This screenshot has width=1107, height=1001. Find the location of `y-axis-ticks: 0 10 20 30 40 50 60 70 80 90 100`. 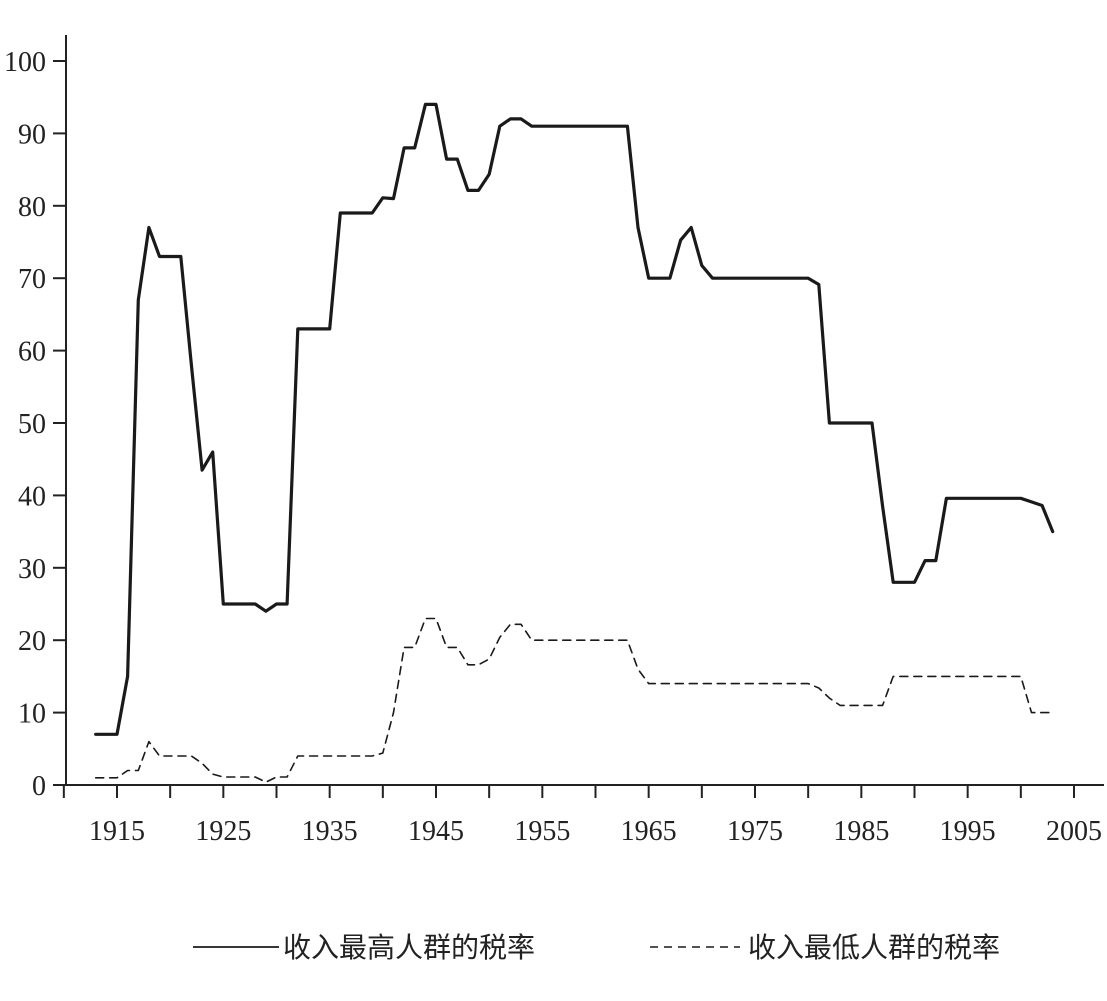

y-axis-ticks: 0 10 20 30 40 50 60 70 80 90 100 is located at coordinates (35, 424).